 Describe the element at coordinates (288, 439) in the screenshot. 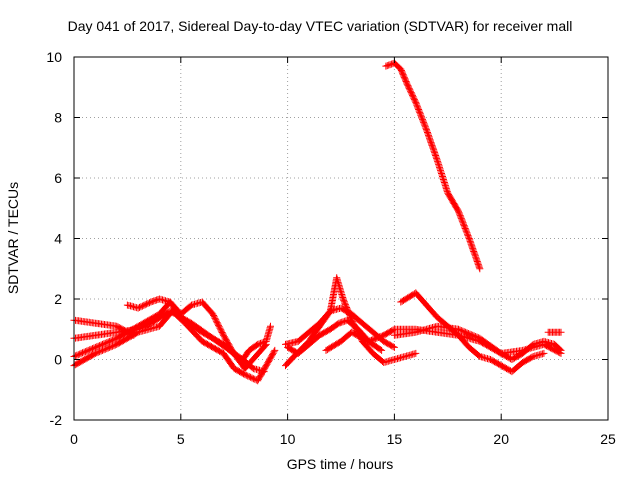

I see `x-tick-label: 10` at that location.